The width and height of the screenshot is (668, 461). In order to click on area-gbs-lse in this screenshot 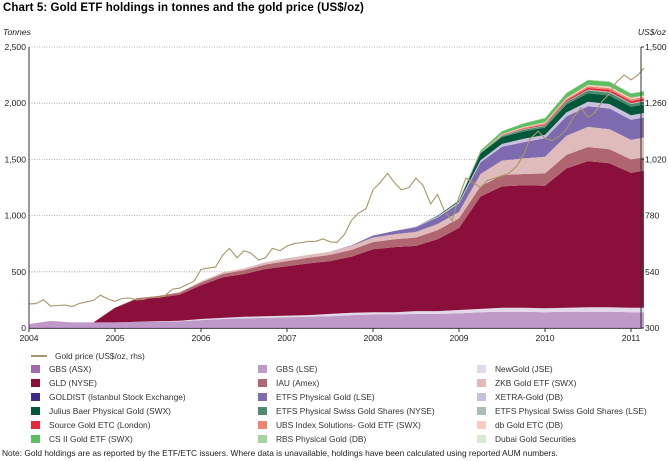, I will do `click(336, 319)`.